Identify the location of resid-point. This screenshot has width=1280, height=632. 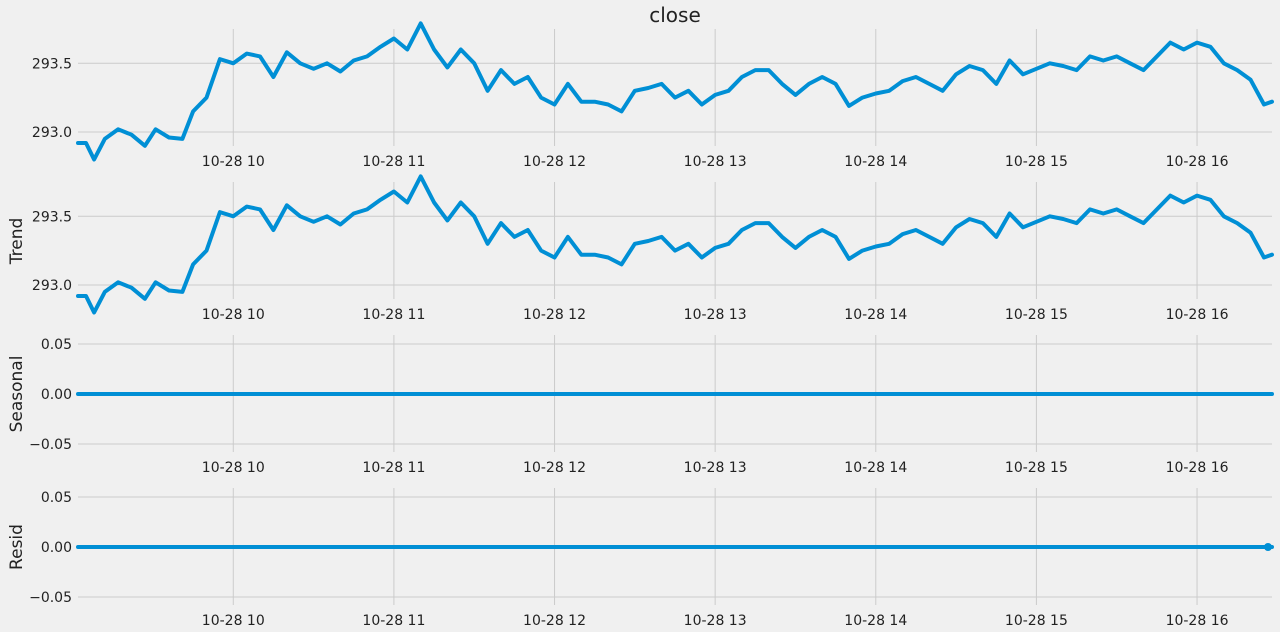
(1268, 547).